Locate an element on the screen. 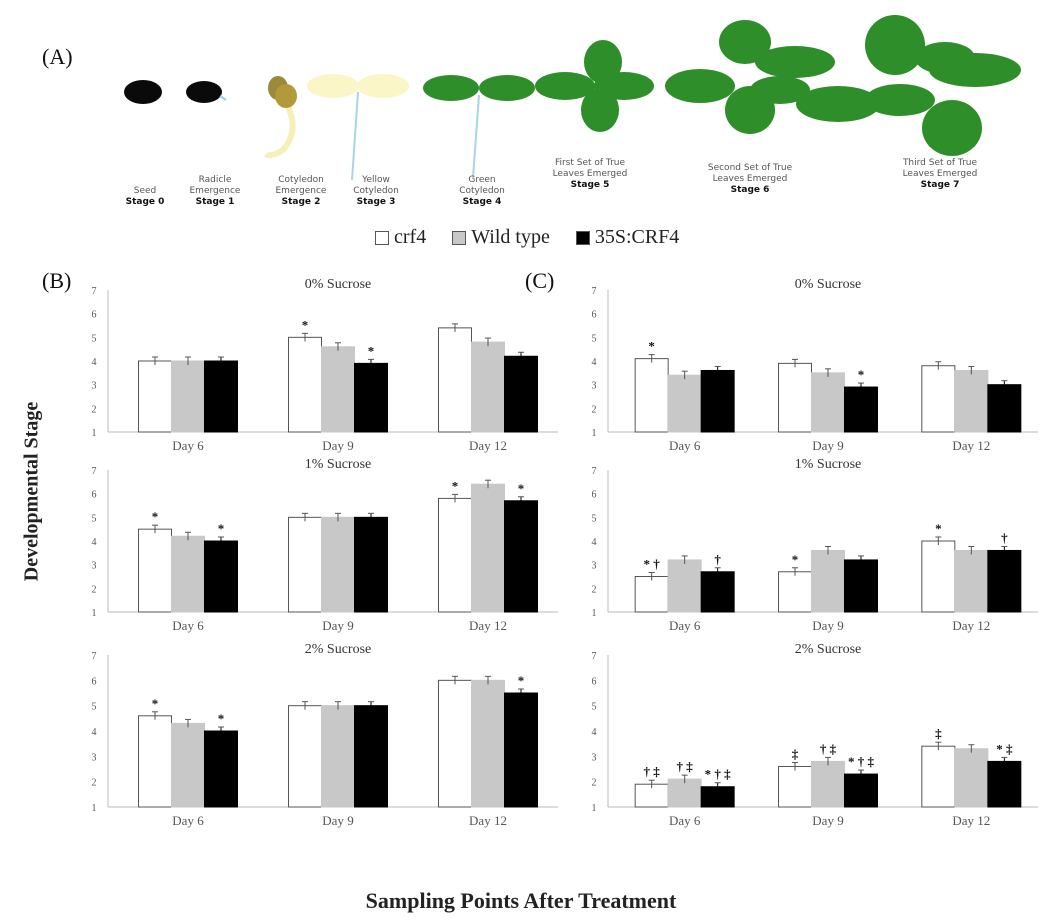  chart1-y-tick-label: 2 is located at coordinates (94, 409).